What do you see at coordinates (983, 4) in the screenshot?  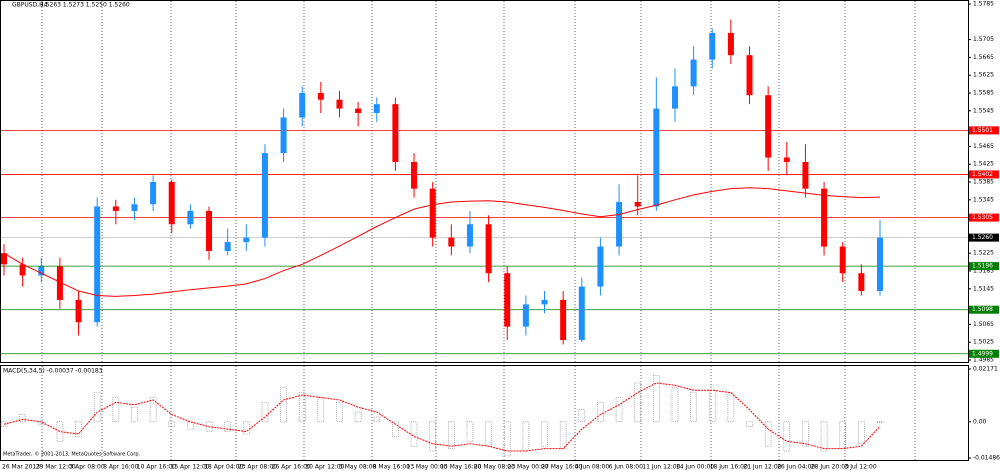 I see `y-tick-label: 1.5785` at bounding box center [983, 4].